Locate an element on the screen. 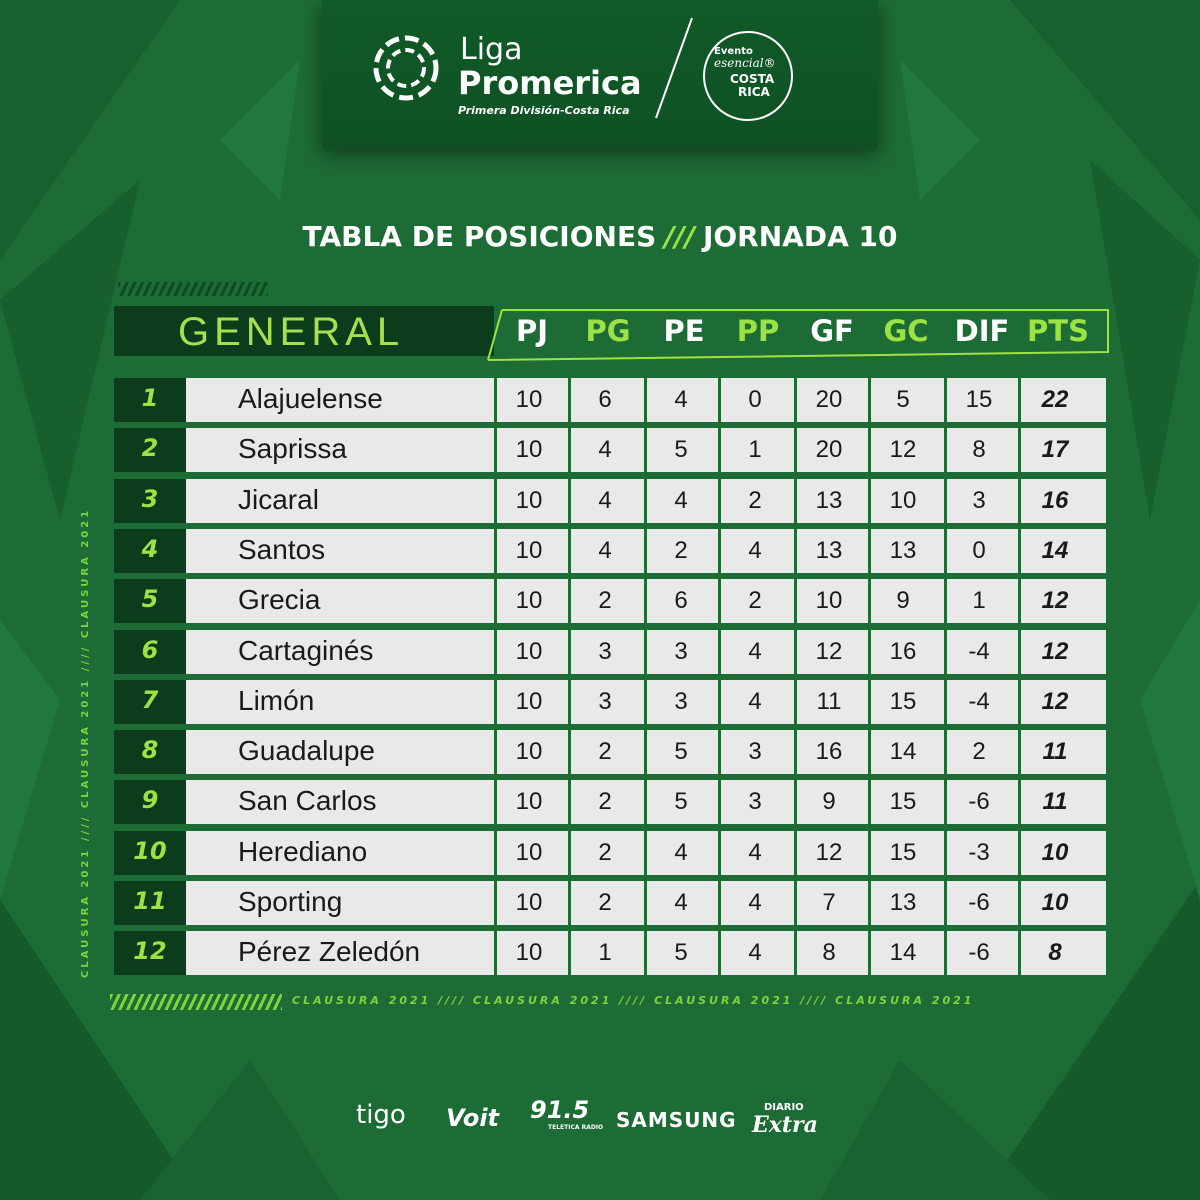  team-name: Guadalupe is located at coordinates (307, 751).